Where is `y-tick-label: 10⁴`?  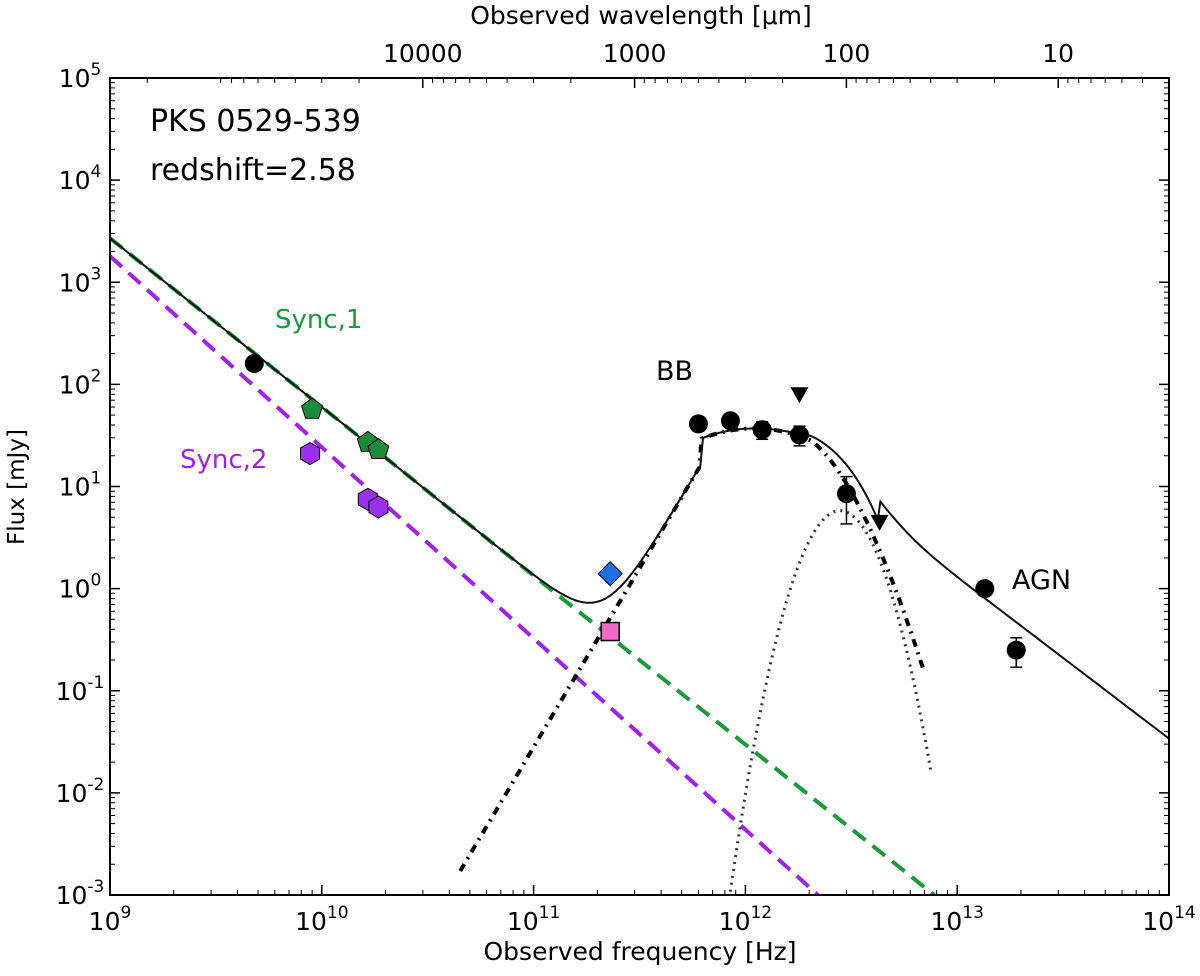 y-tick-label: 10⁴ is located at coordinates (80, 178).